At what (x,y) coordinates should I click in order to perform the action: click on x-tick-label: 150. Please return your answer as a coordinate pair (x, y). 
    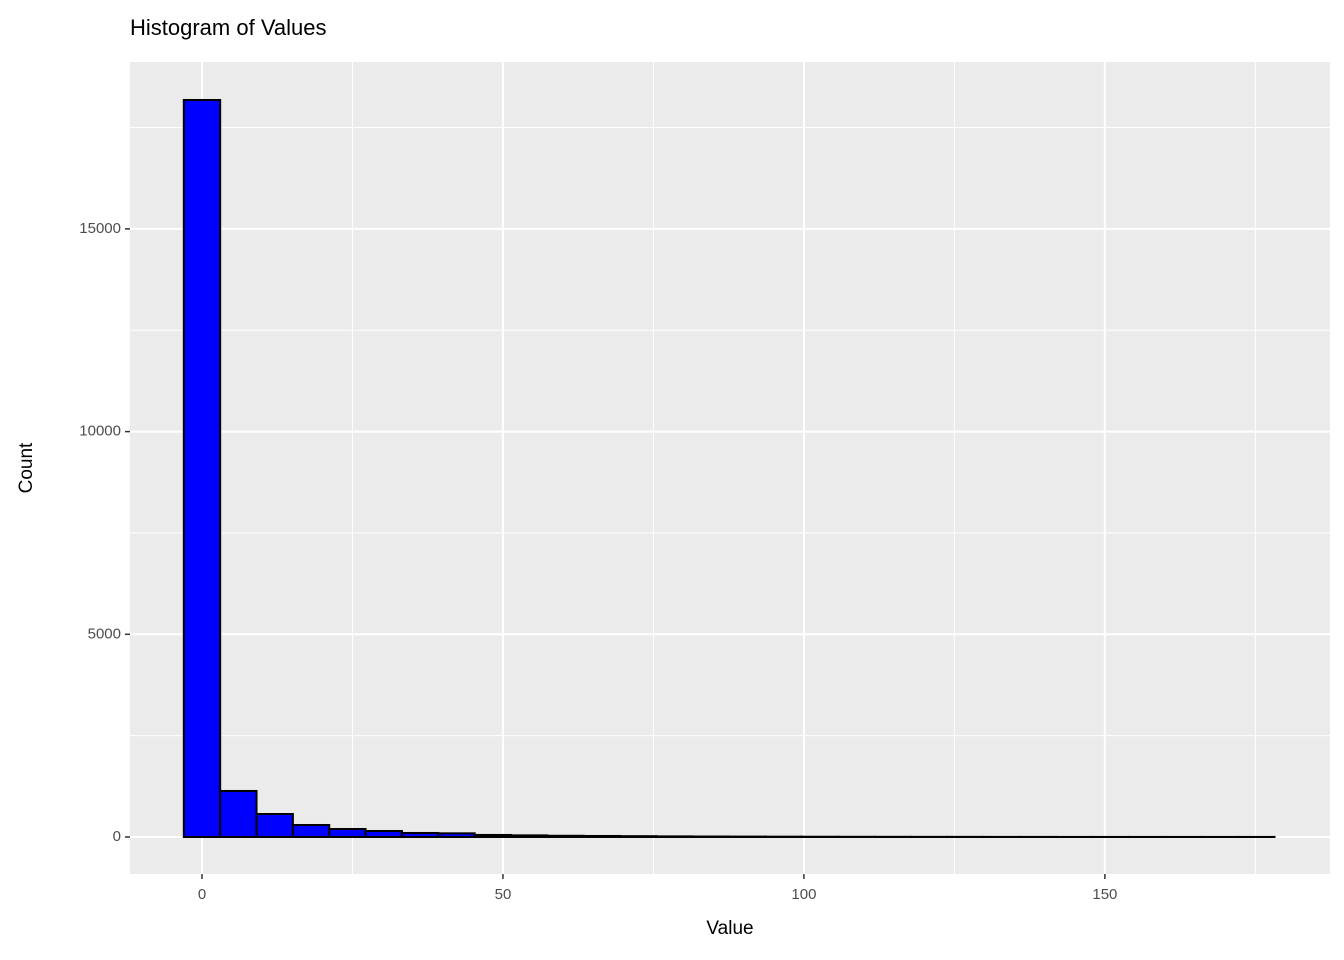
    Looking at the image, I should click on (1104, 894).